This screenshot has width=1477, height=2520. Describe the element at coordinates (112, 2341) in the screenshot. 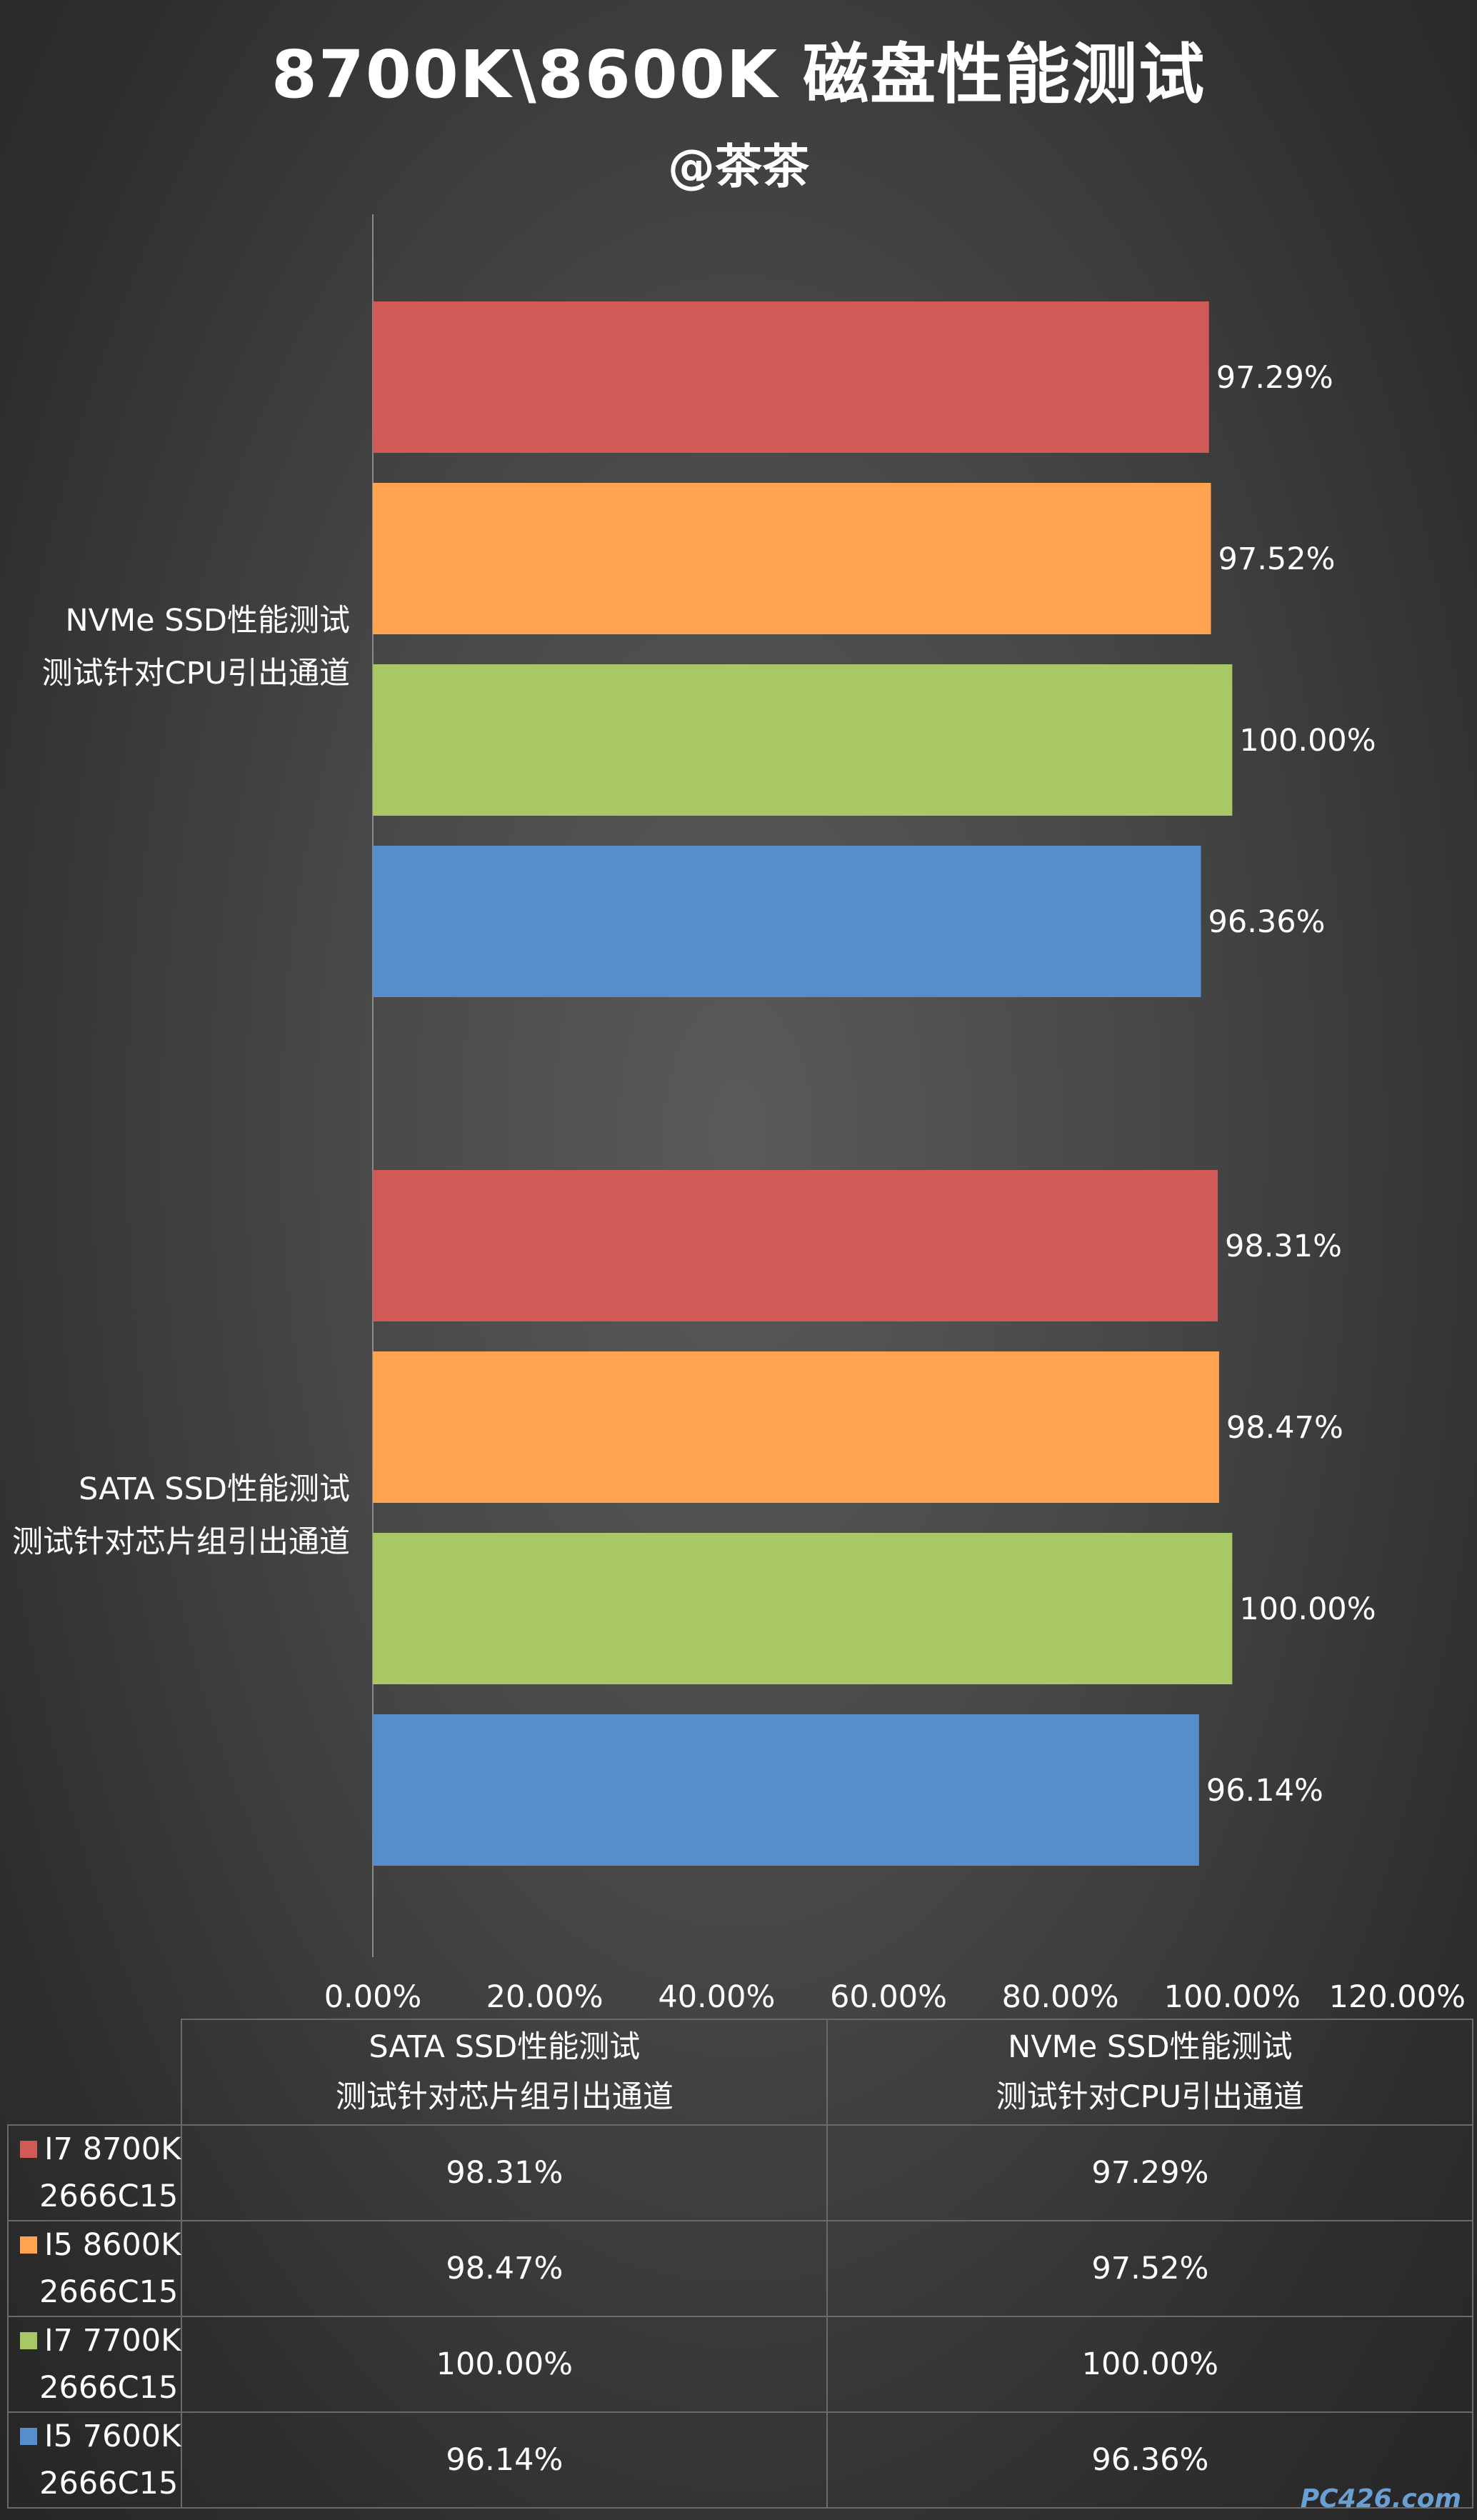

I see `series-name: I7 7700K` at that location.